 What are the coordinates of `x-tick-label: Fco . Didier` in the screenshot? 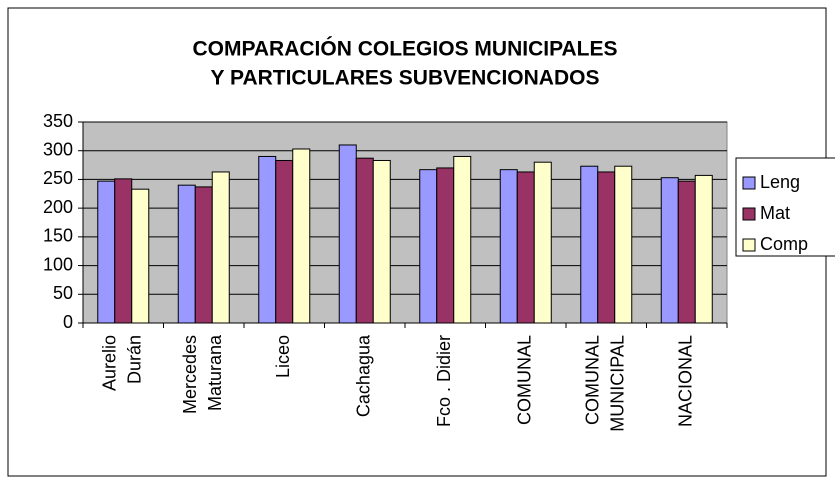 It's located at (444, 381).